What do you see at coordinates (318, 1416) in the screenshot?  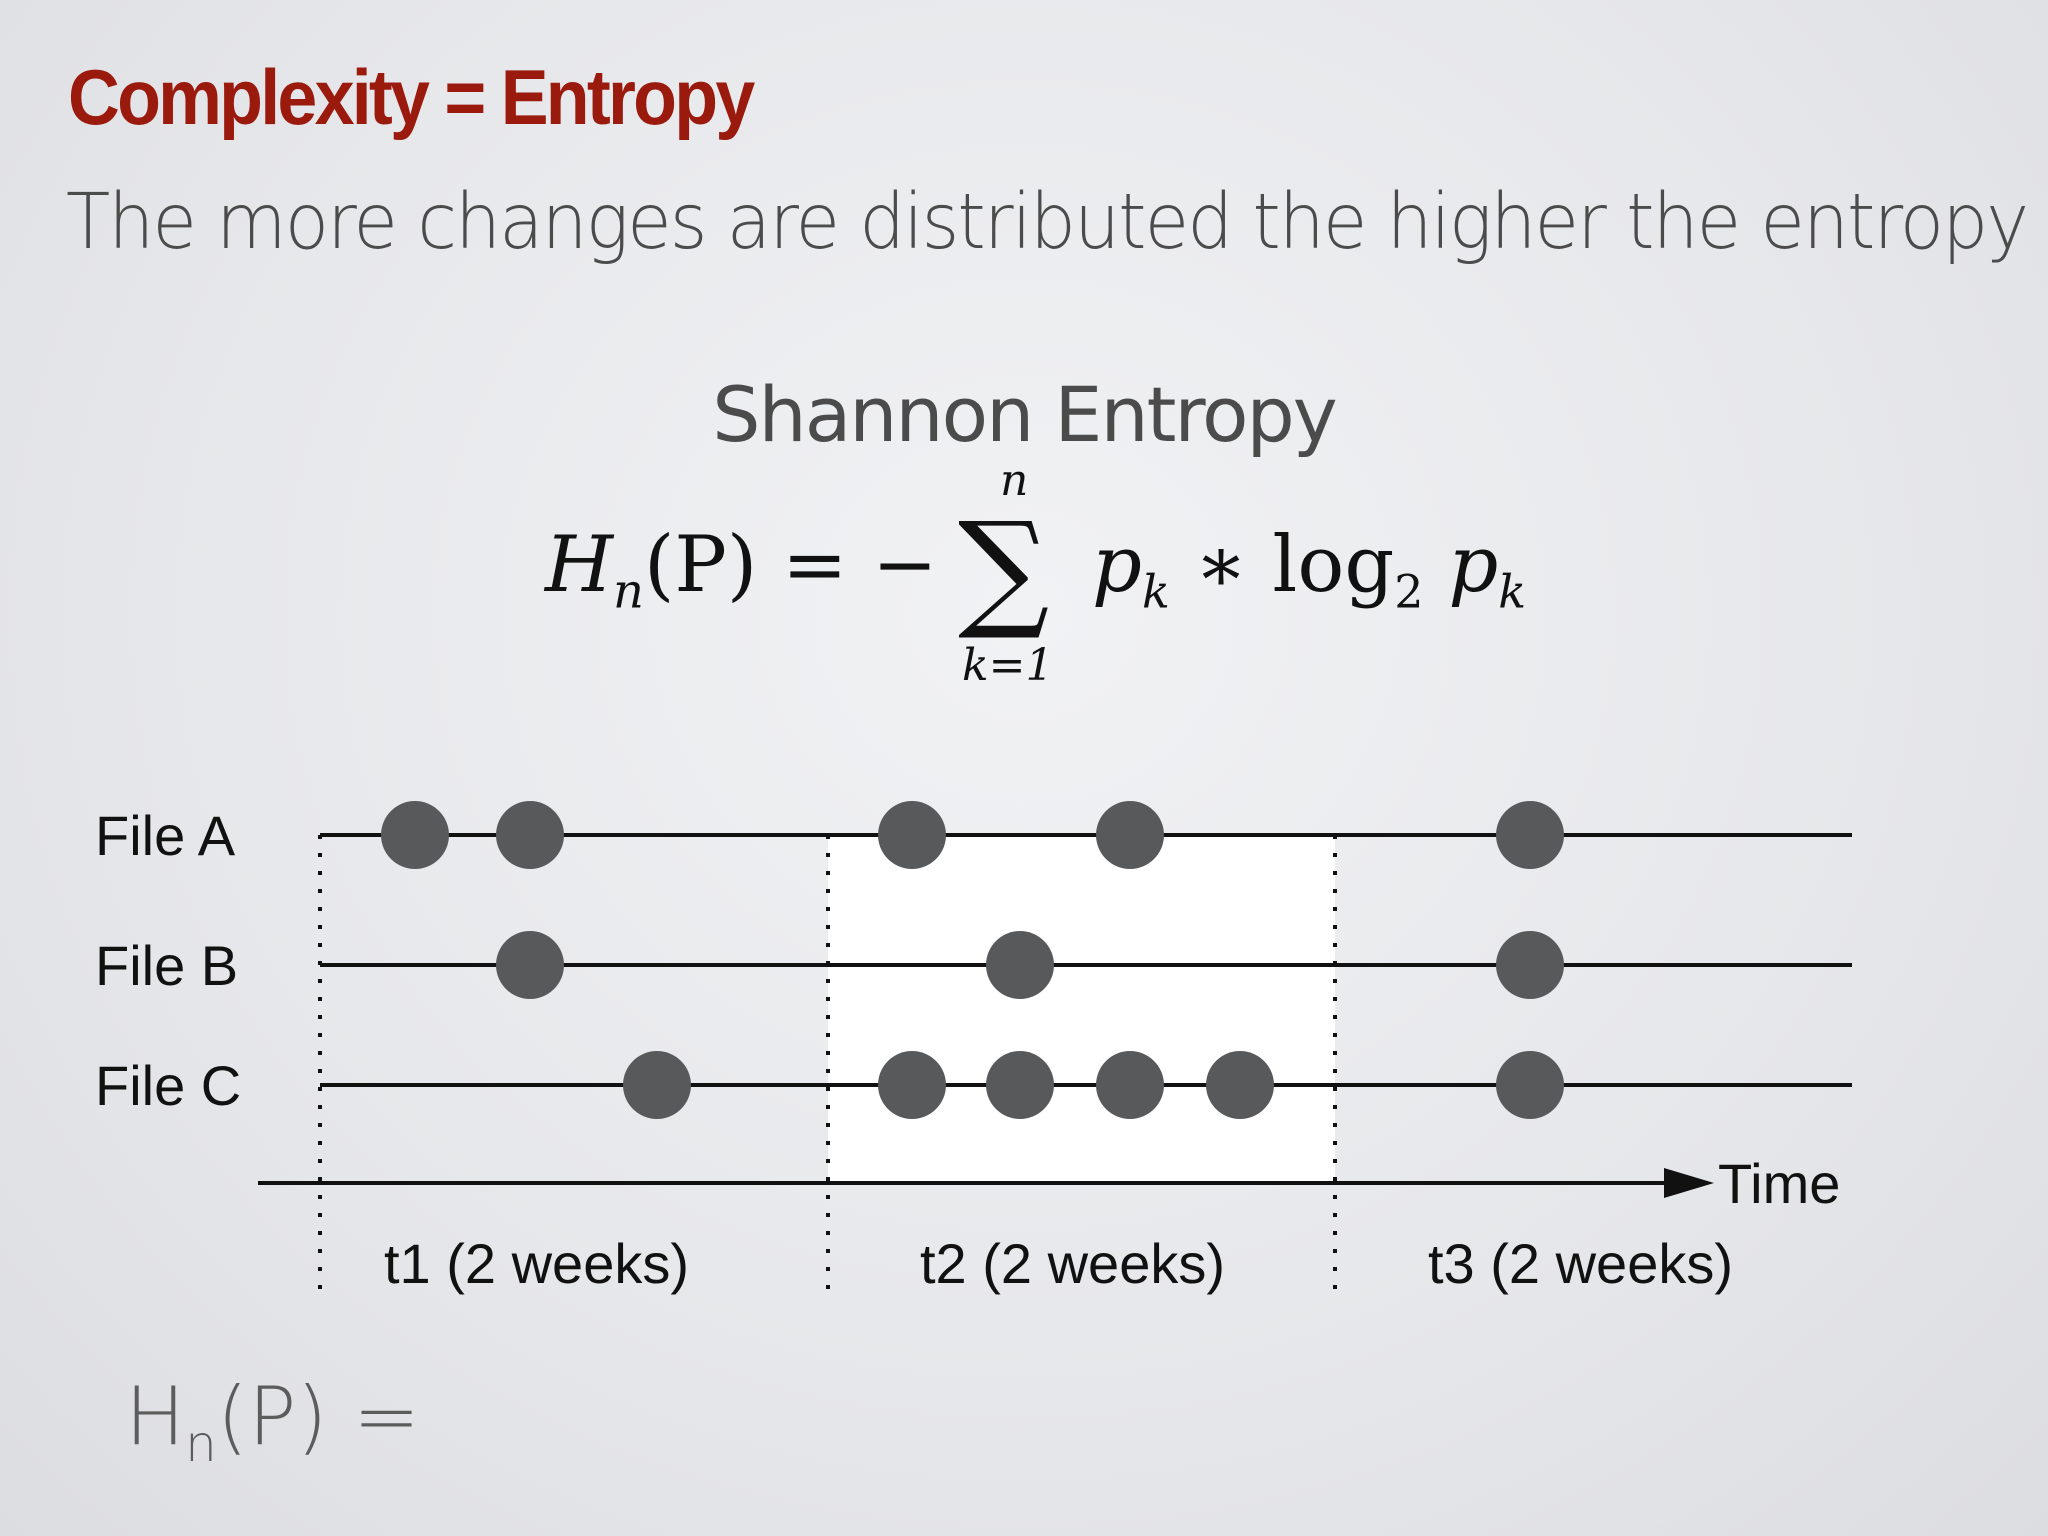 I see `bottom-rest: (P) =` at bounding box center [318, 1416].